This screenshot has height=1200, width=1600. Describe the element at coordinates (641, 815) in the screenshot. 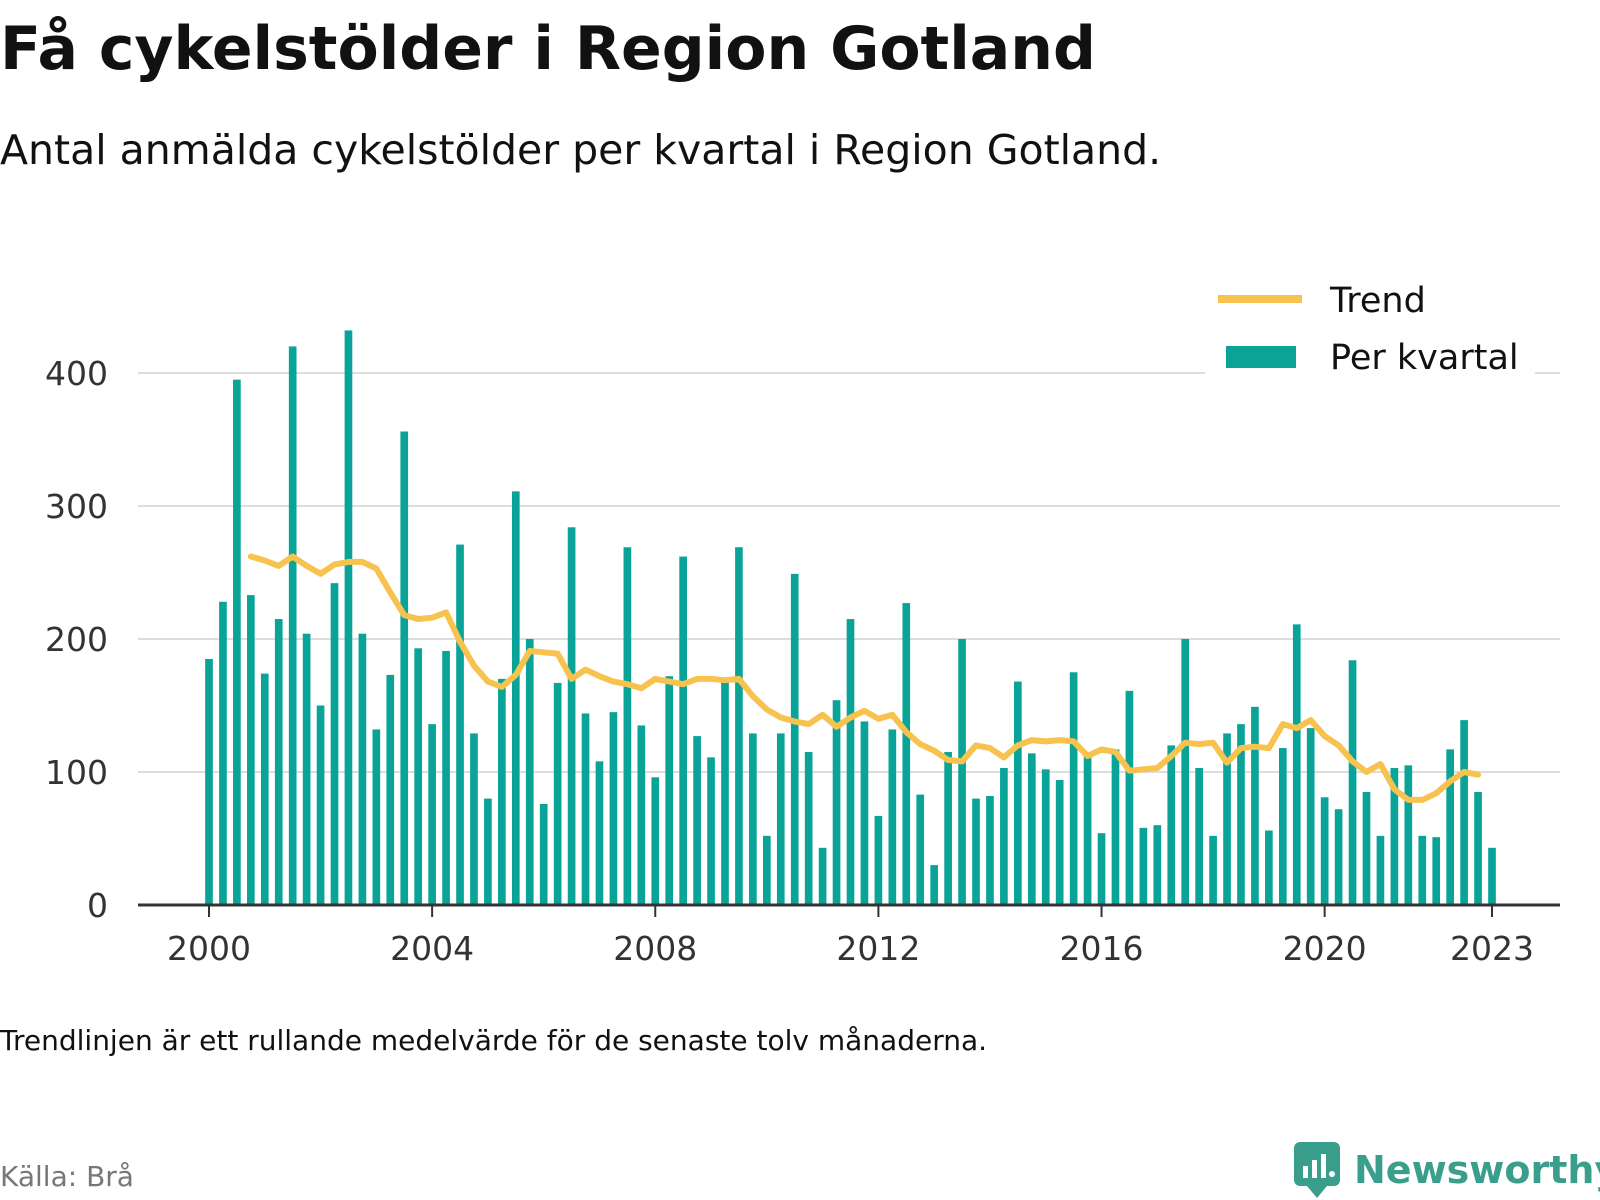

I see `bar-2007-q4` at that location.